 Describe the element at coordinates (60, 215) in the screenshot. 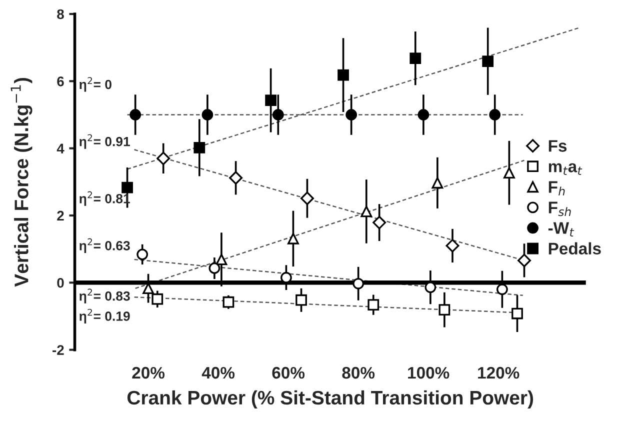

I see `y-tick-label: 2` at that location.